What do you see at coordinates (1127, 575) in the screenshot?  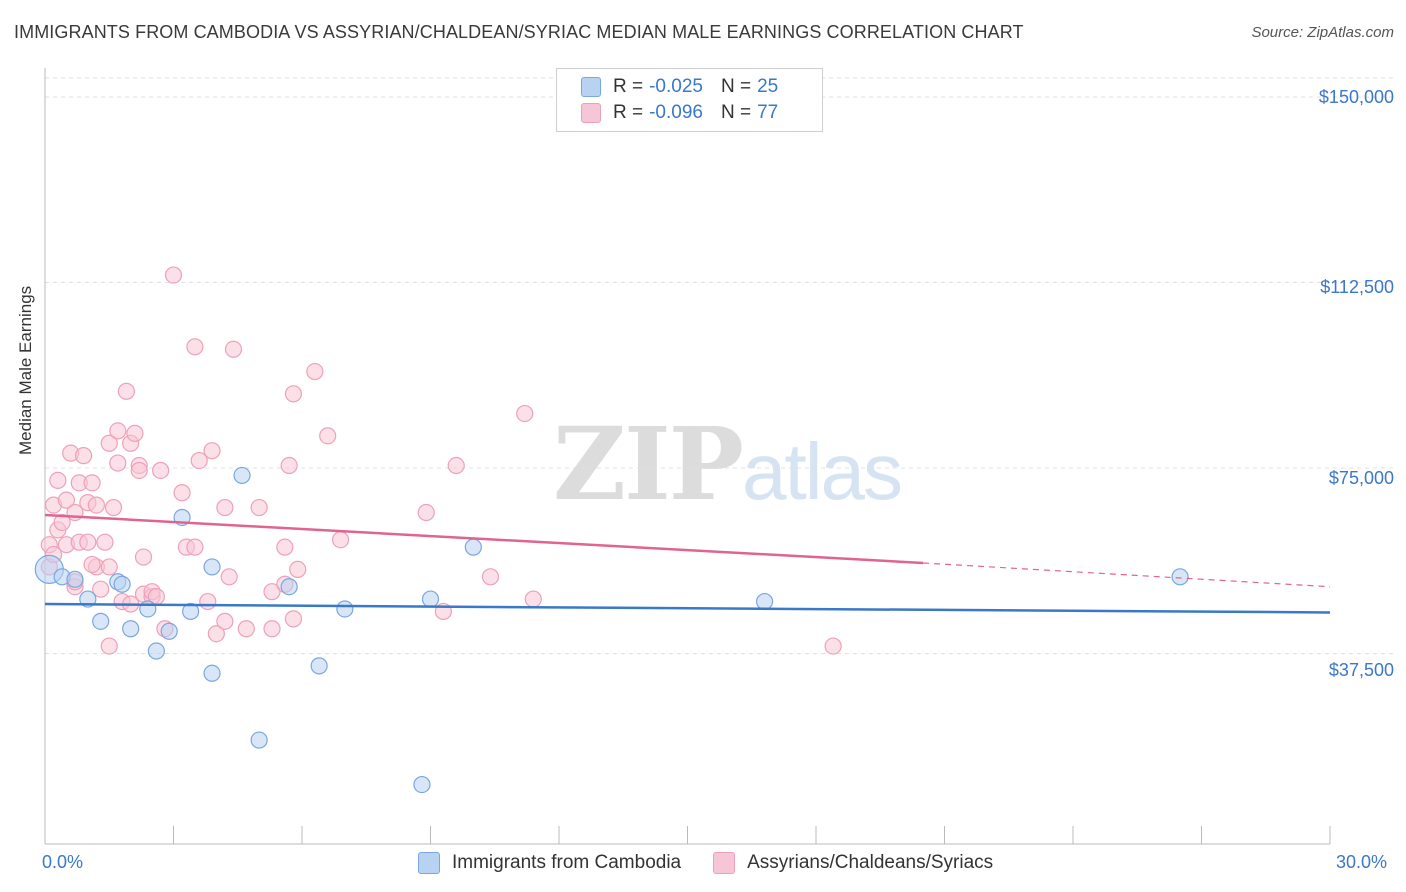 I see `trend-line-assyrian-extrapolated` at bounding box center [1127, 575].